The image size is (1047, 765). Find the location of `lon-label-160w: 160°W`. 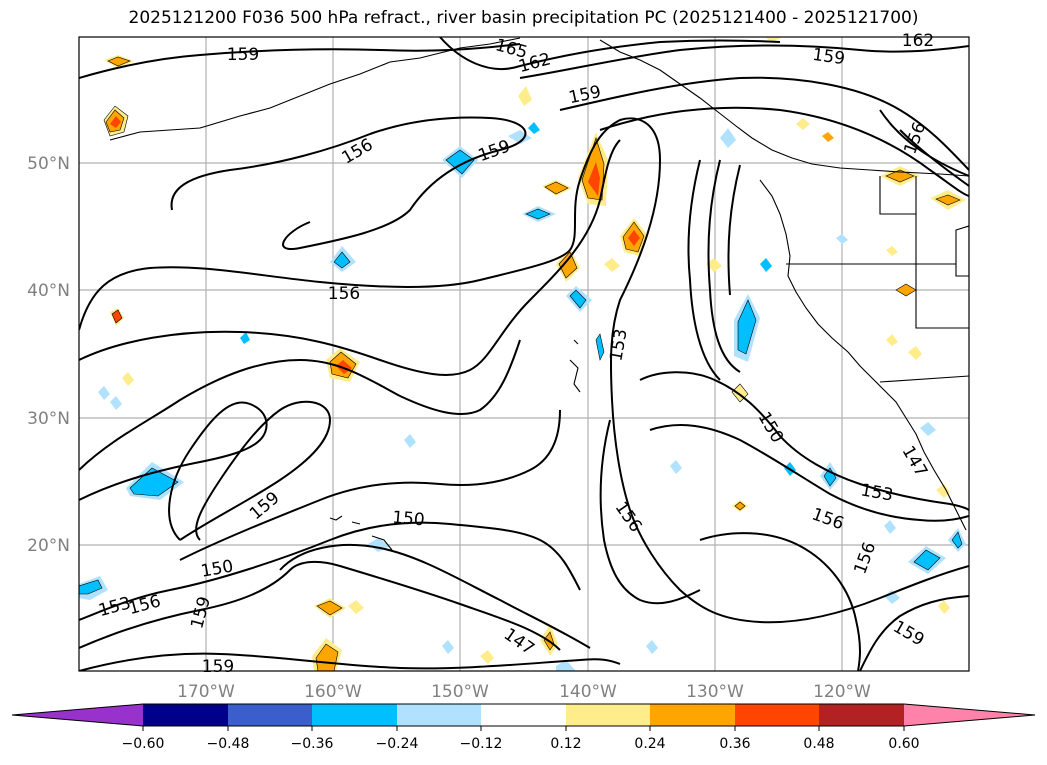

lon-label-160w: 160°W is located at coordinates (333, 692).